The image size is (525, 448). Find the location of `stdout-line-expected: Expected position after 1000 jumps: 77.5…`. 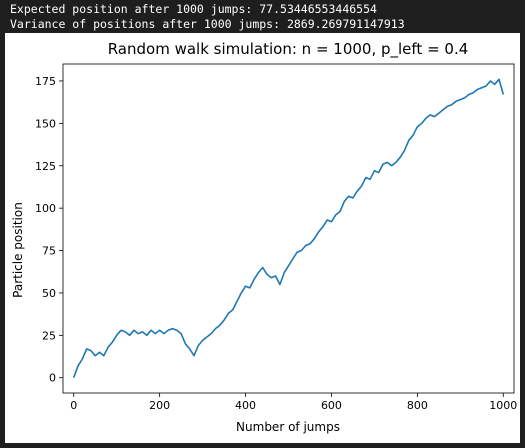

stdout-line-expected: Expected position after 1000 jumps: 77.5… is located at coordinates (193, 9).